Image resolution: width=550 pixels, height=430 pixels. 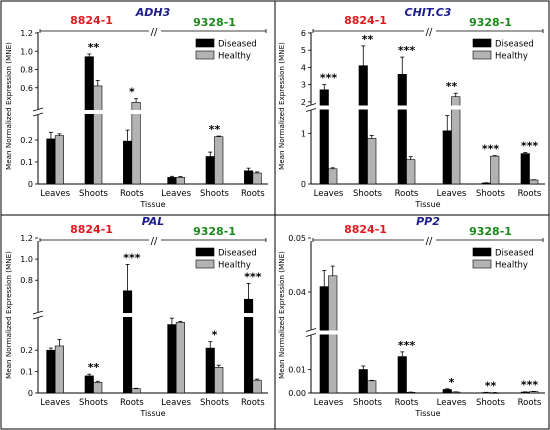 I want to click on y-tick-label: 0.00, so click(x=297, y=393).